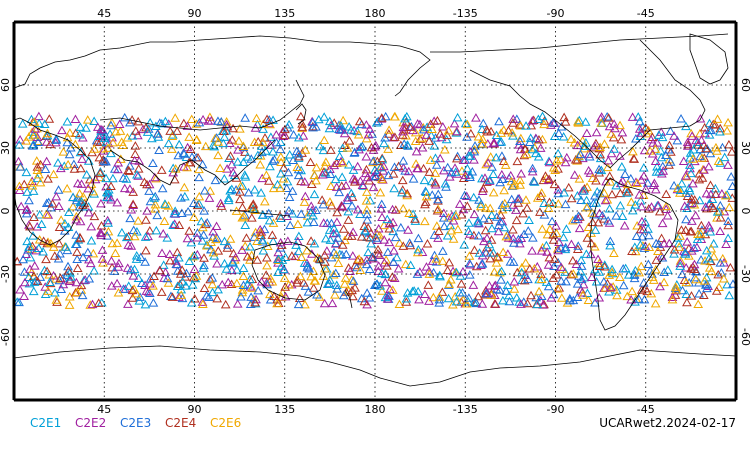 Image resolution: width=750 pixels, height=450 pixels. Describe the element at coordinates (46, 423) in the screenshot. I see `legend-item-c2e1: C2E1` at that location.